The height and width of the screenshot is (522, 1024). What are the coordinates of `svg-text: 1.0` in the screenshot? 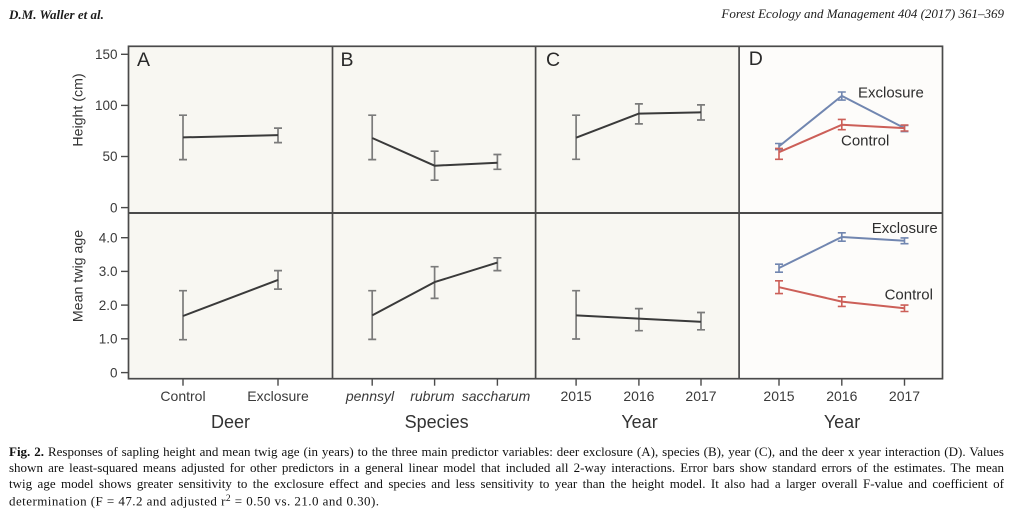 It's located at (108, 339).